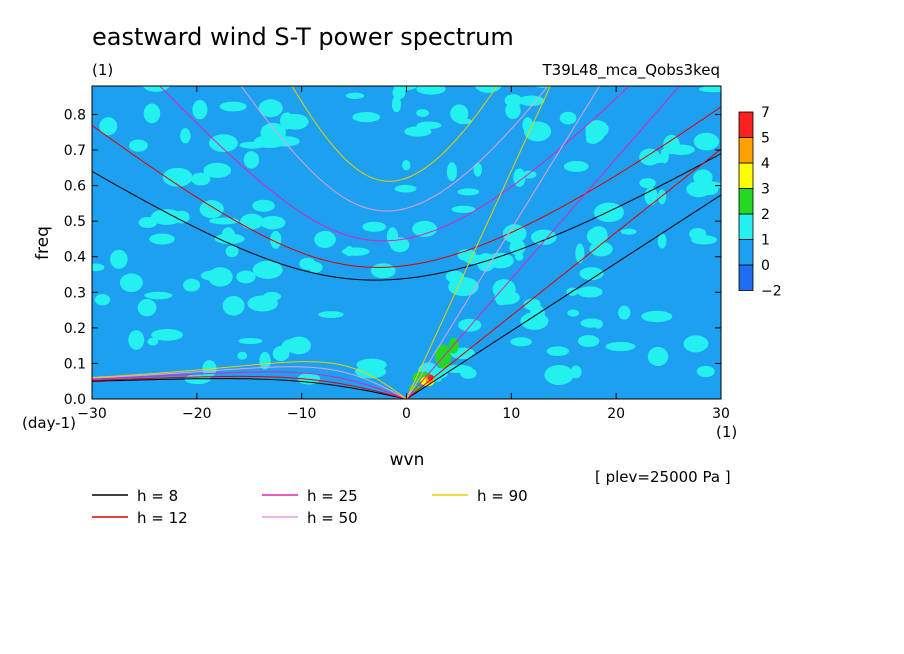 Image resolution: width=904 pixels, height=654 pixels. Describe the element at coordinates (157, 496) in the screenshot. I see `legend-label: h = 8` at that location.